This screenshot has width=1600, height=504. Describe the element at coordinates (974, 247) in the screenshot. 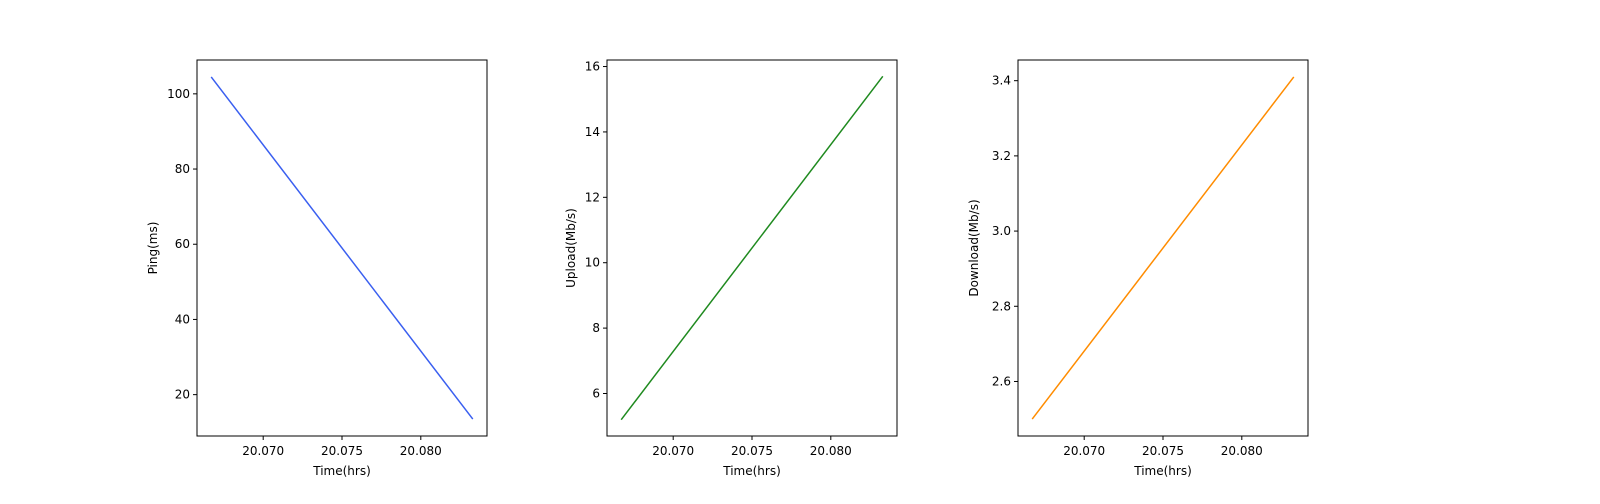

I see `y-axis-label: Download(Mb/s)` at that location.